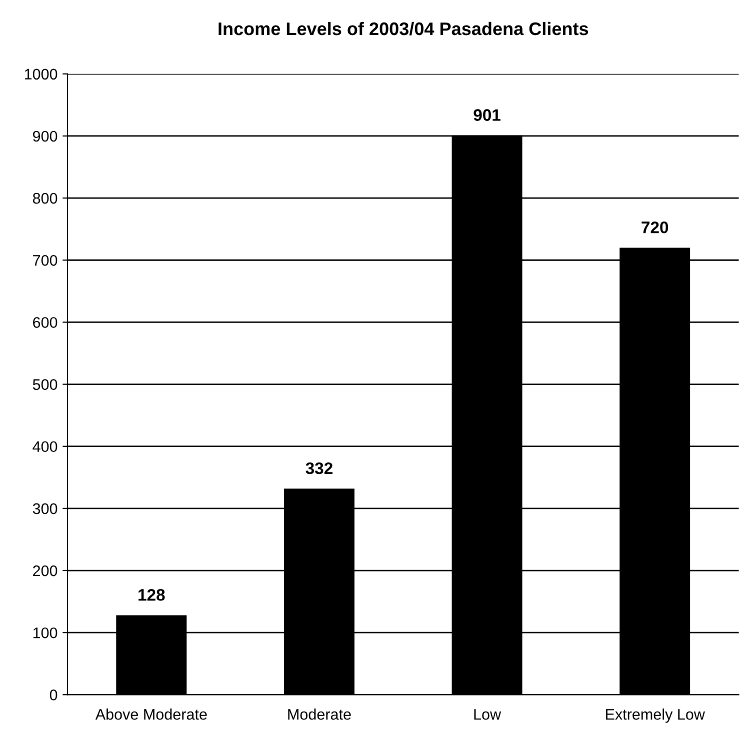 This screenshot has width=750, height=739. I want to click on data-label: 720, so click(655, 228).